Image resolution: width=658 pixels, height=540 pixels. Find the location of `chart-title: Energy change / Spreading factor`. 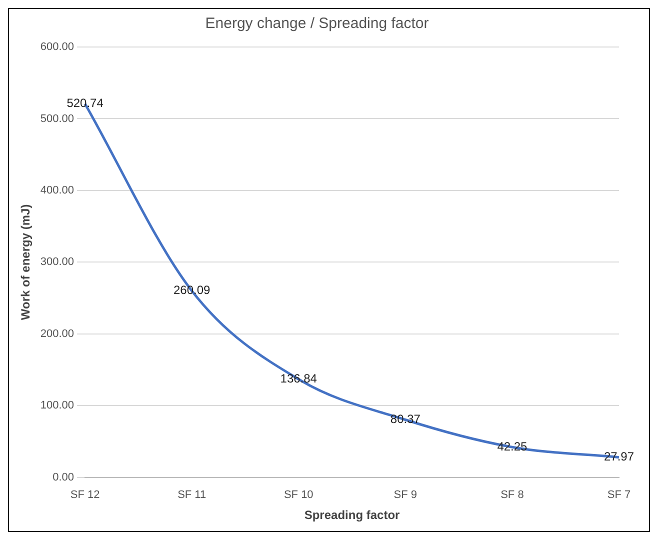

chart-title: Energy change / Spreading factor is located at coordinates (317, 23).